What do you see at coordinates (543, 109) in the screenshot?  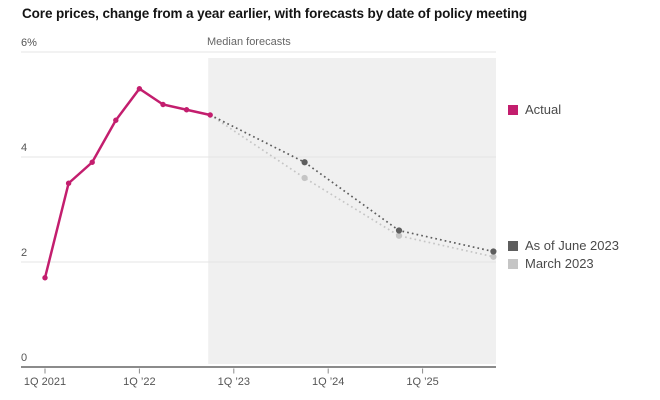 I see `legend-label-actual: Actual` at bounding box center [543, 109].